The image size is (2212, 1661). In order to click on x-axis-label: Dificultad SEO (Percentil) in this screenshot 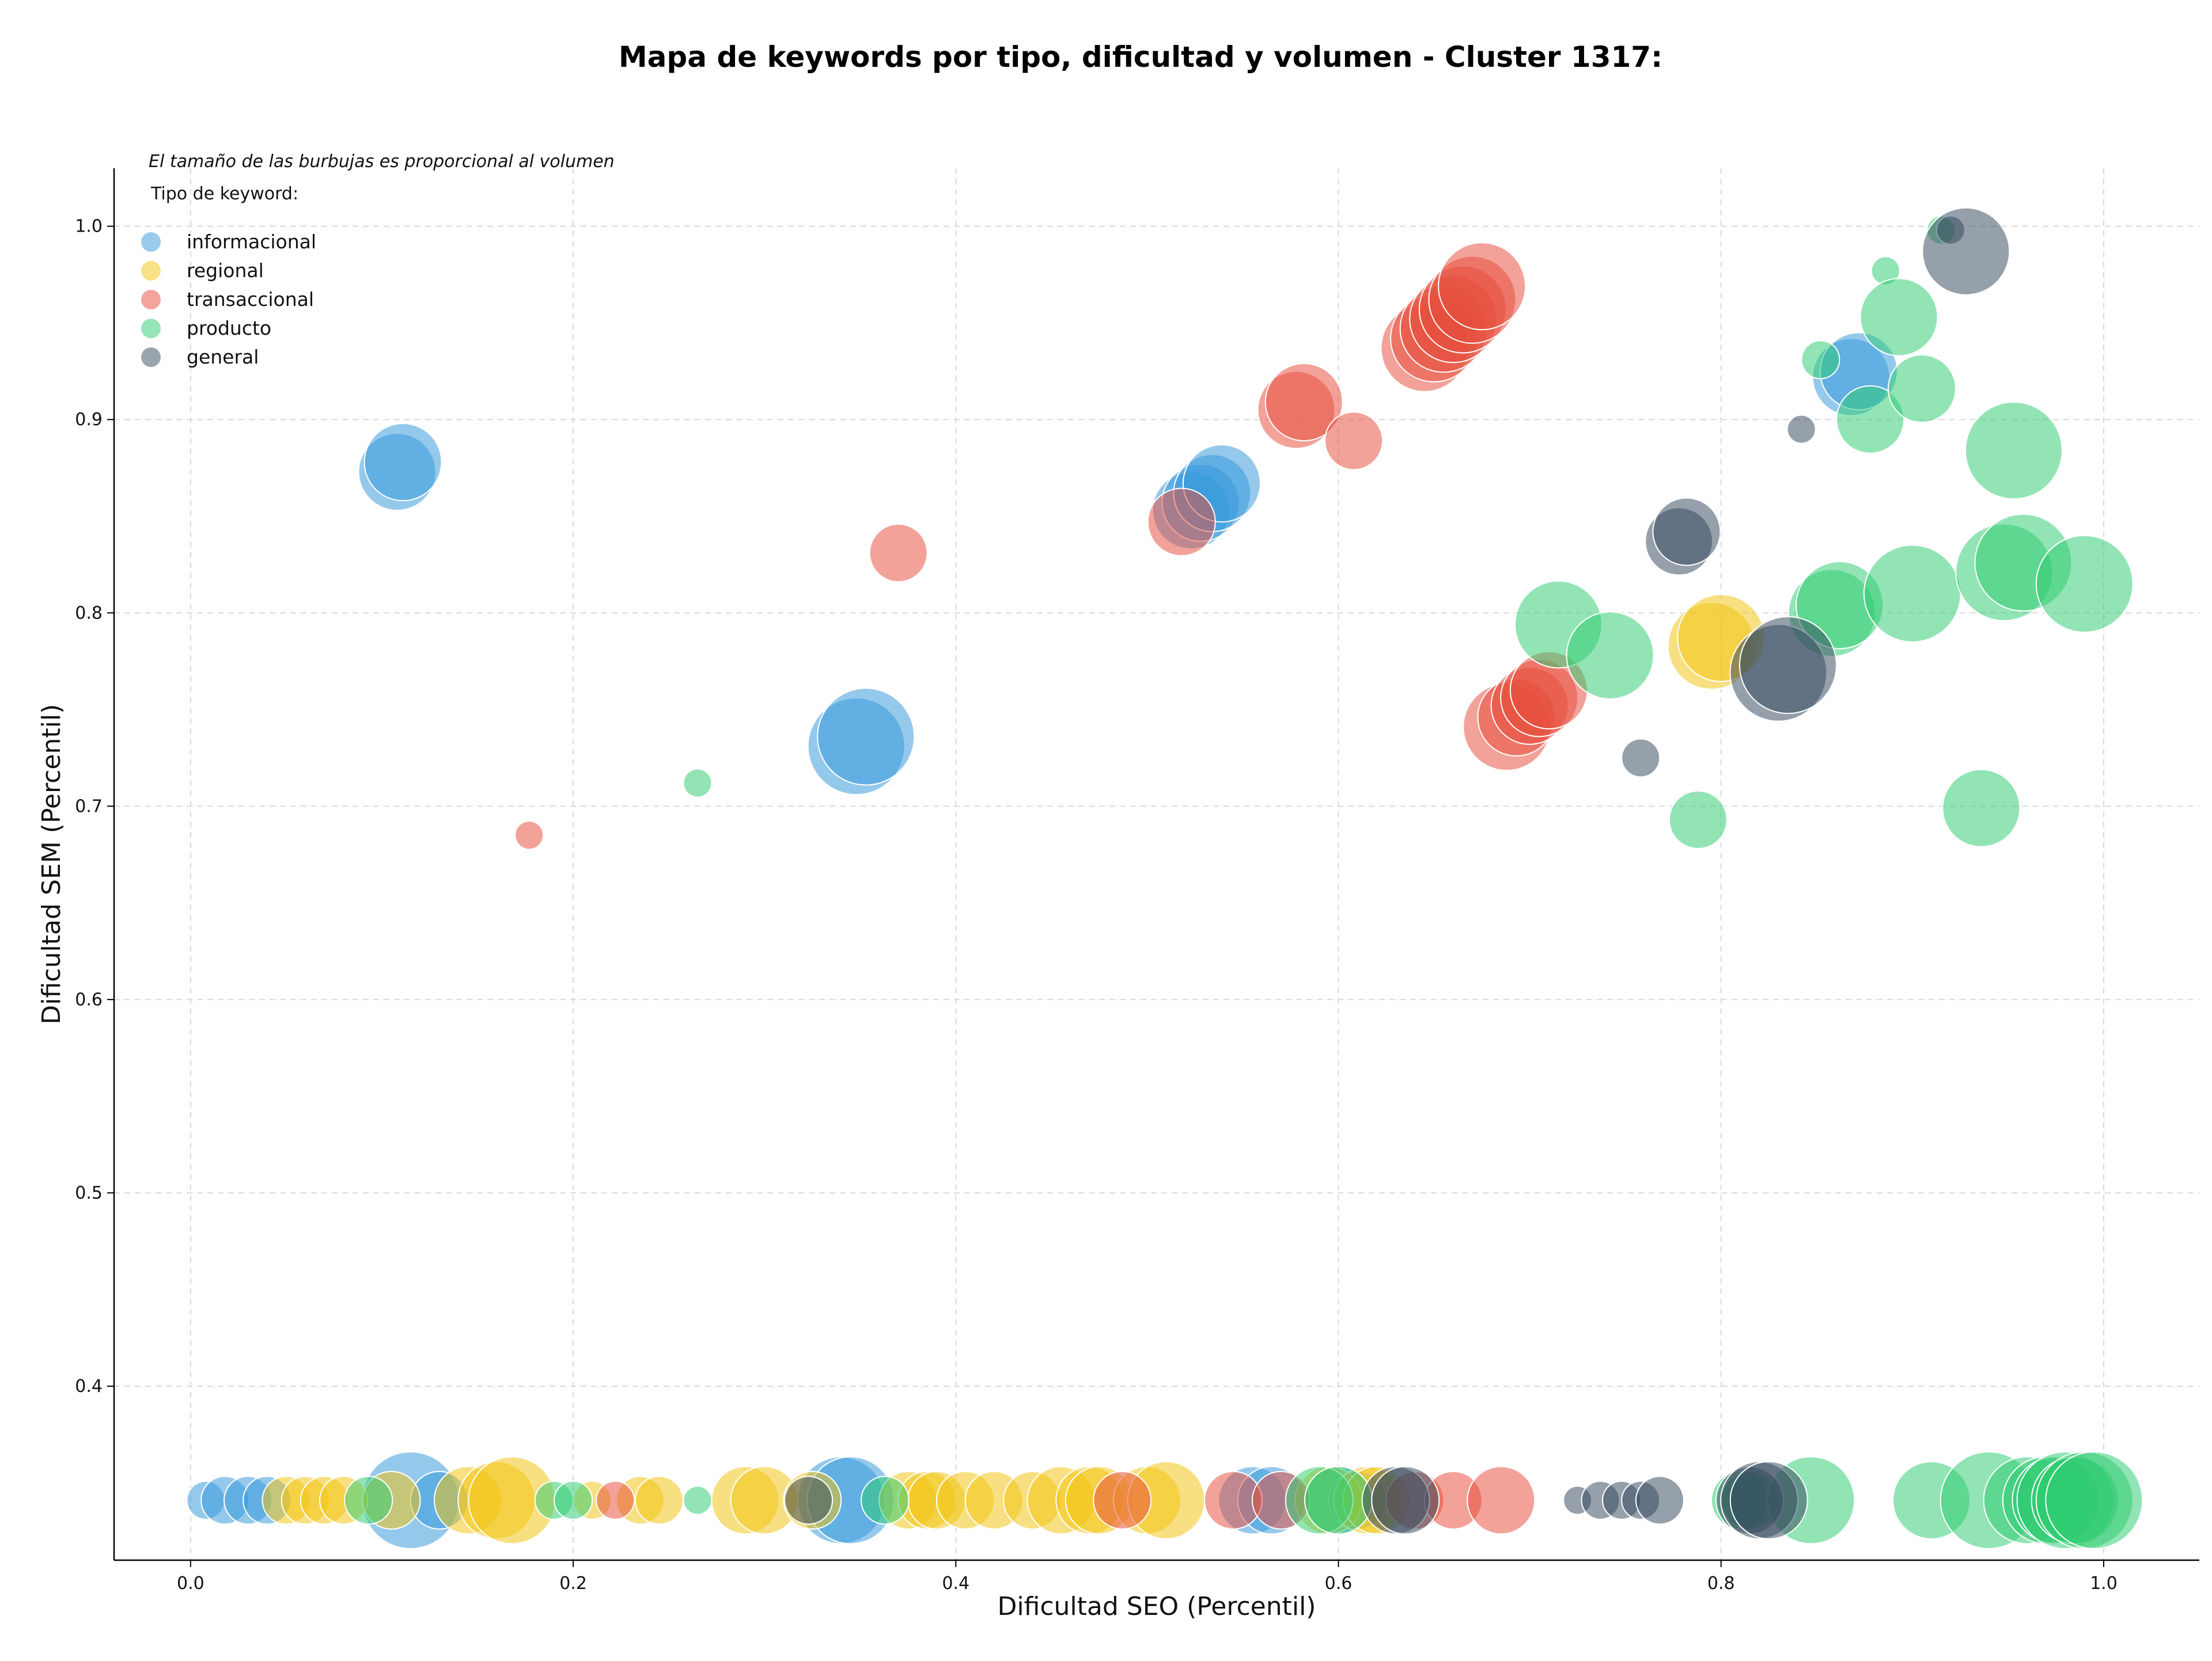, I will do `click(1157, 1606)`.